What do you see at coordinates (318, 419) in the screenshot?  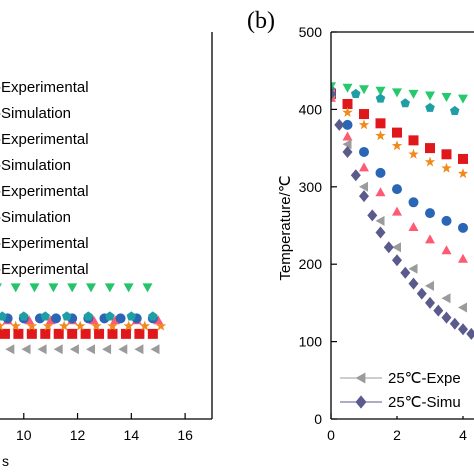 I see `panel-b-y-tick-label: 0` at bounding box center [318, 419].